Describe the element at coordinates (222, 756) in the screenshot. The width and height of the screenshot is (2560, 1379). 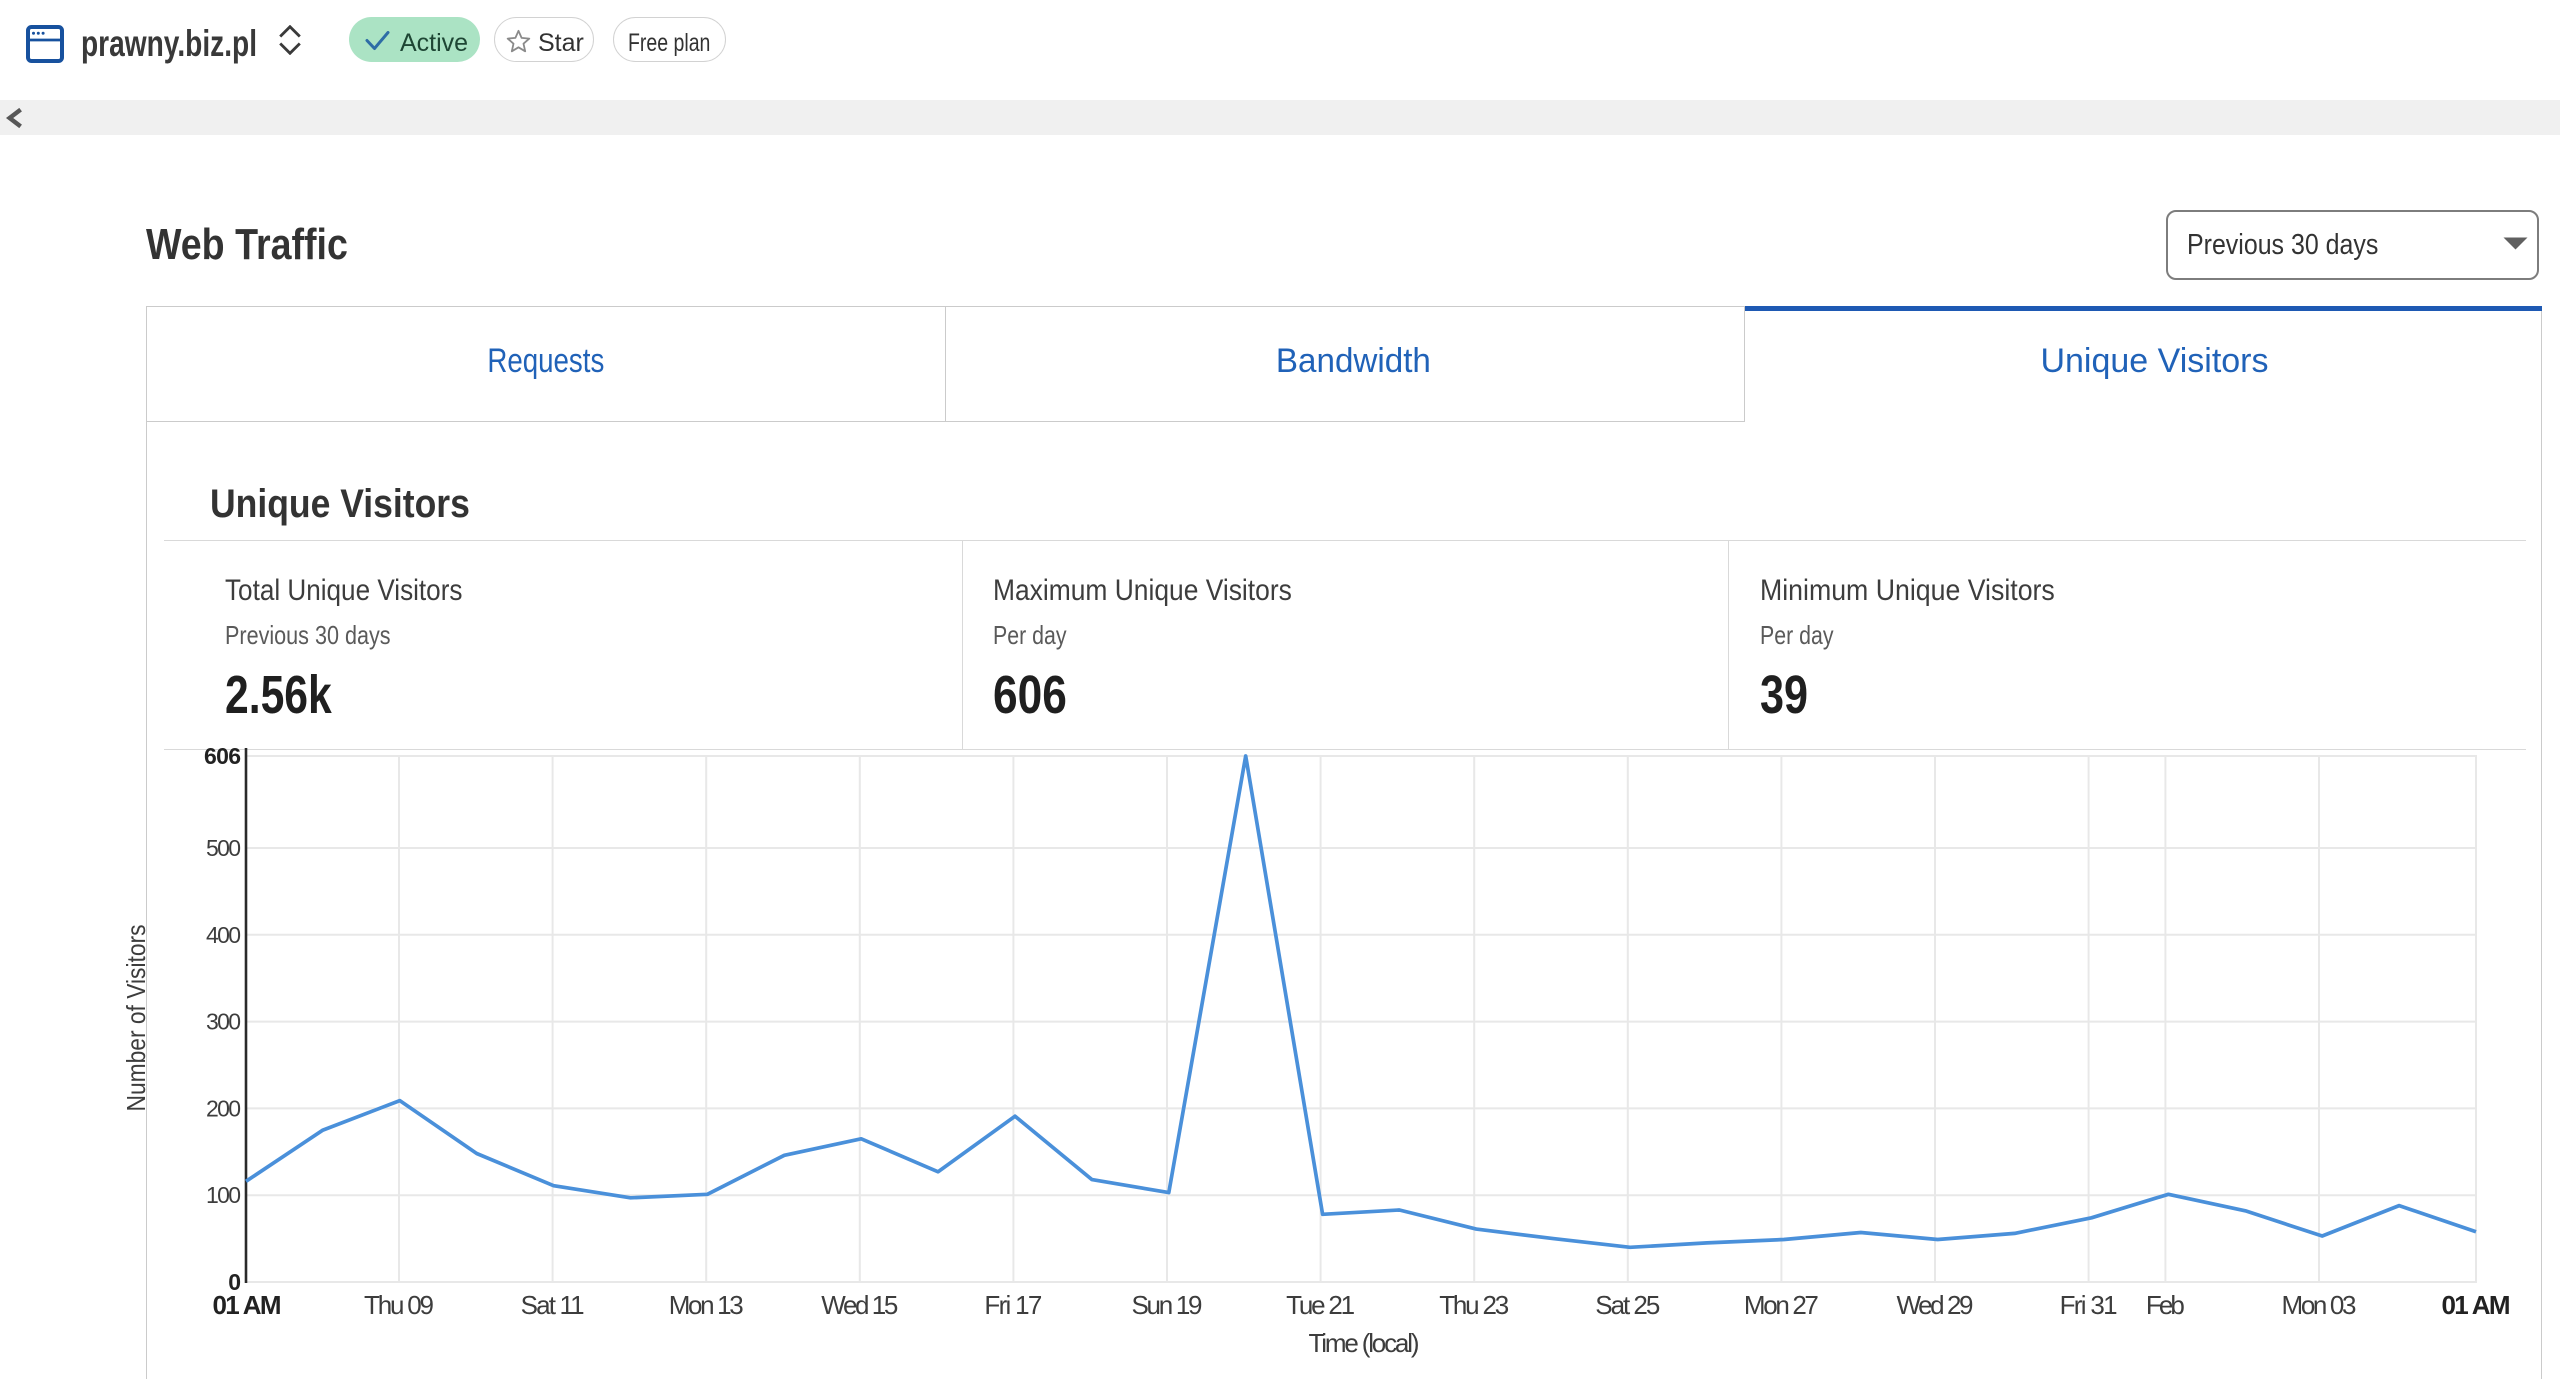
I see `svg-text: 606` at that location.